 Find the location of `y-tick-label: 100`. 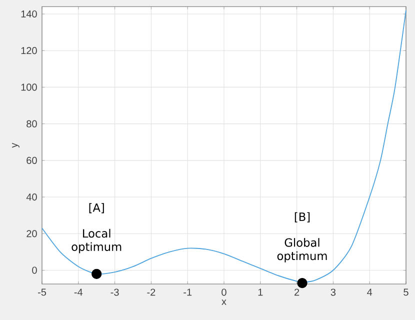

y-tick-label: 100 is located at coordinates (29, 87).